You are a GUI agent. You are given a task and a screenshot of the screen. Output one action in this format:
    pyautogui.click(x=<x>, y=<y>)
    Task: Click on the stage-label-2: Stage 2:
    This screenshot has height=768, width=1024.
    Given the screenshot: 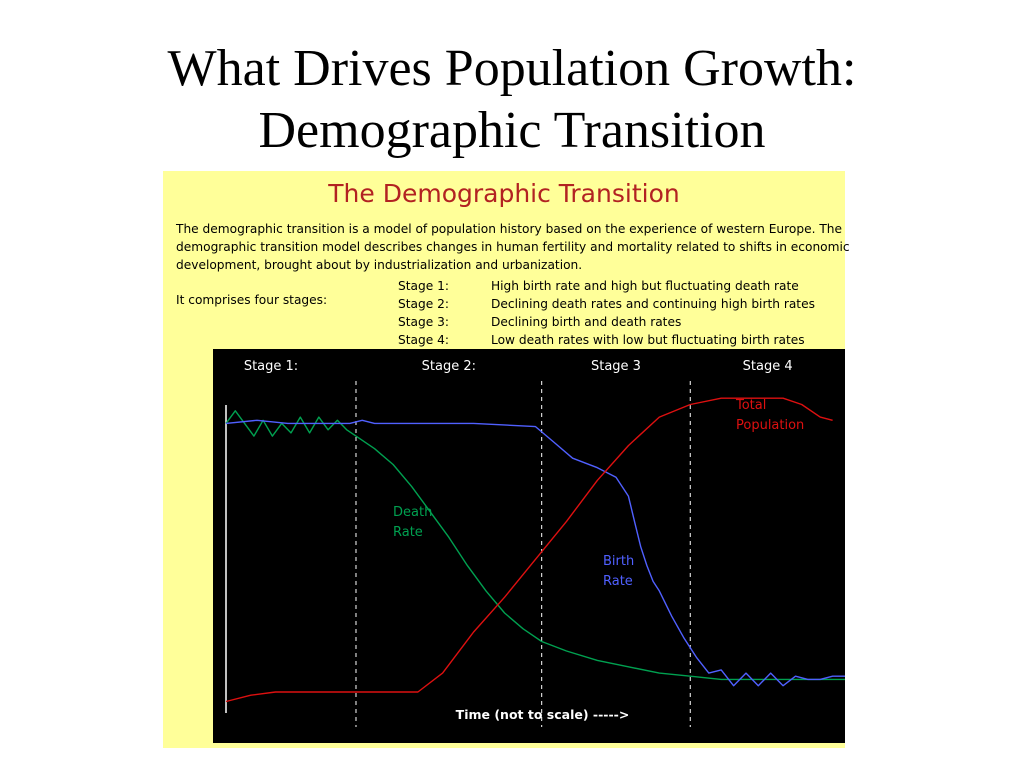 What is the action you would take?
    pyautogui.click(x=449, y=366)
    